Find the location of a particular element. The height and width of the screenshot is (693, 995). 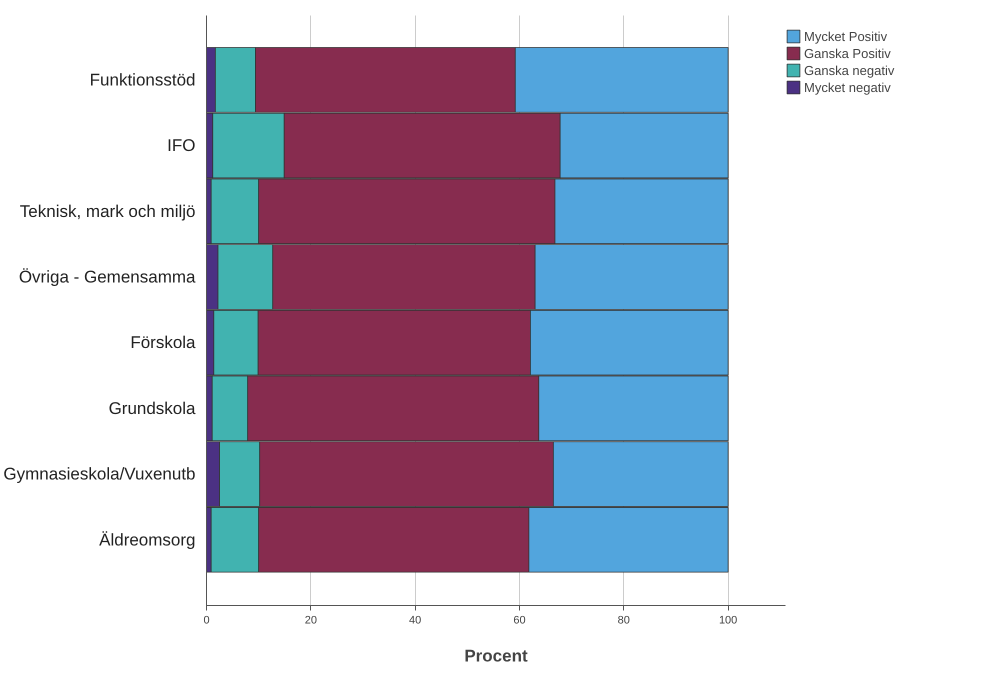

x-tick-label: 60 is located at coordinates (519, 620).